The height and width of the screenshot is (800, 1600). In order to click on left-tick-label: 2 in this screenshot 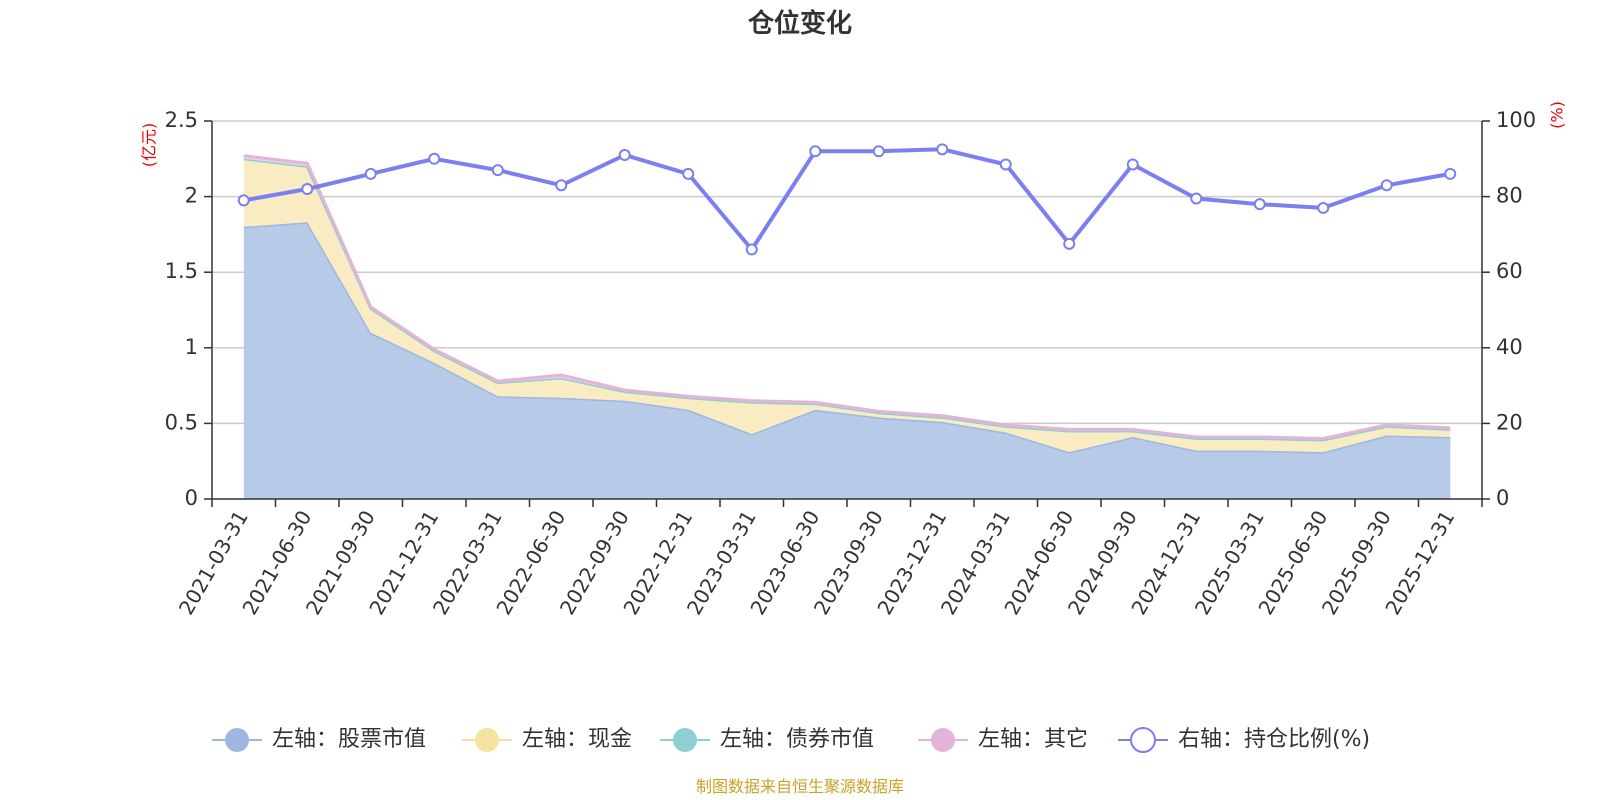, I will do `click(191, 196)`.